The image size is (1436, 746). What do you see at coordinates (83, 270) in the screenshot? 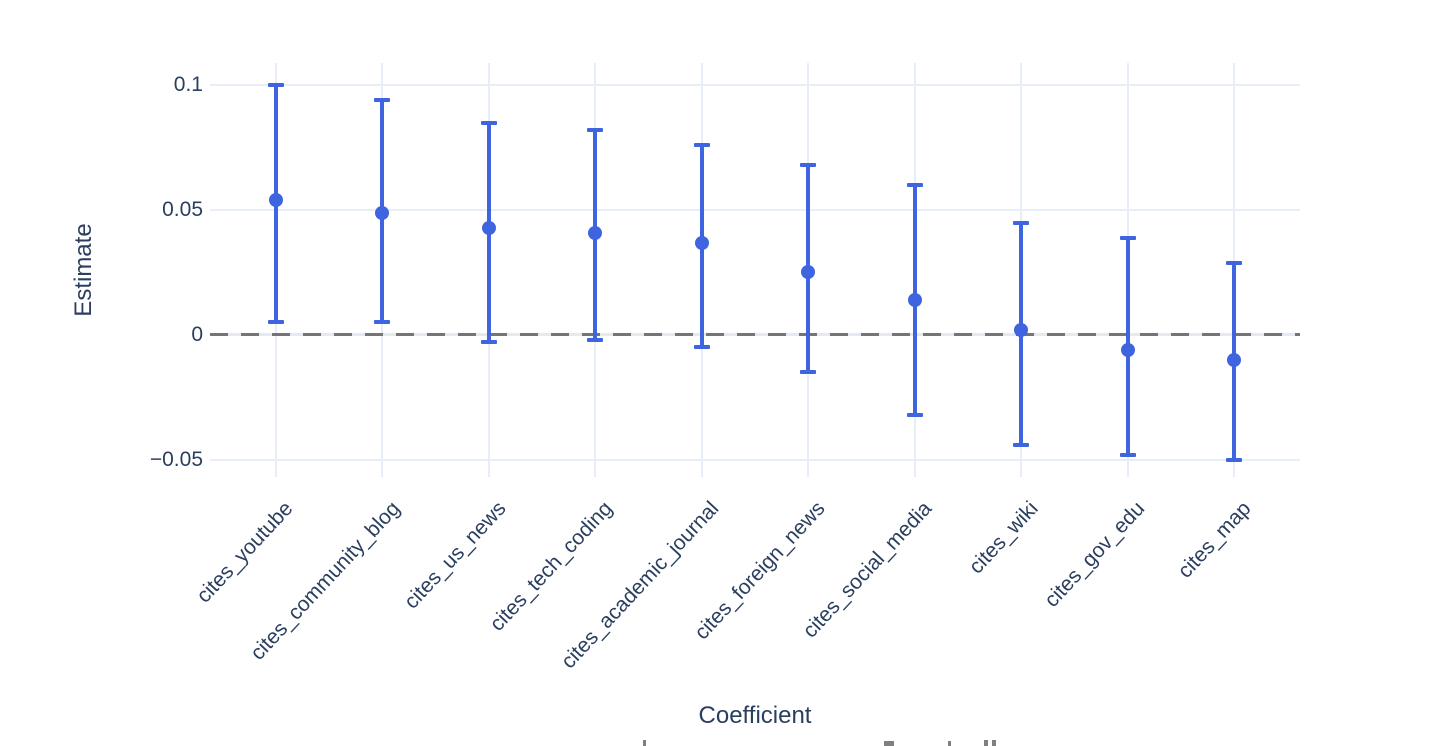
I see `y-axis-title: Estimate` at bounding box center [83, 270].